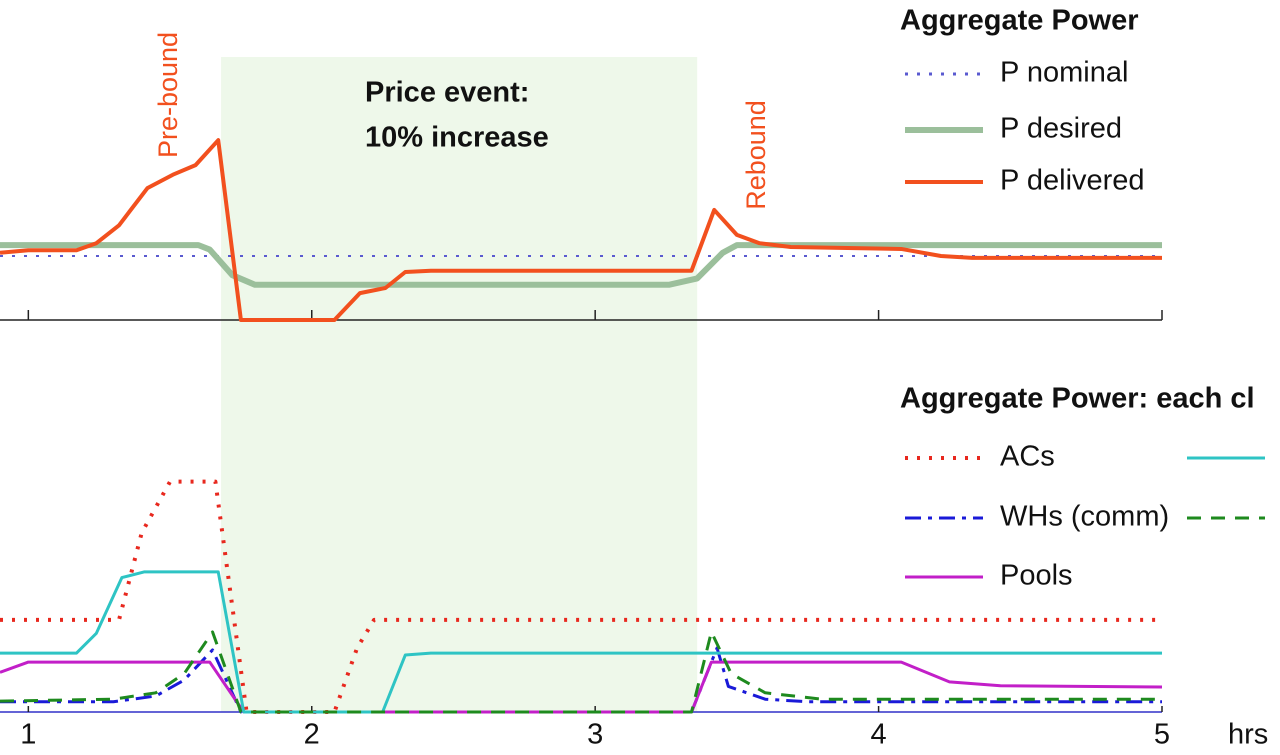 The image size is (1280, 755). What do you see at coordinates (312, 735) in the screenshot?
I see `x-tick-label: 2` at bounding box center [312, 735].